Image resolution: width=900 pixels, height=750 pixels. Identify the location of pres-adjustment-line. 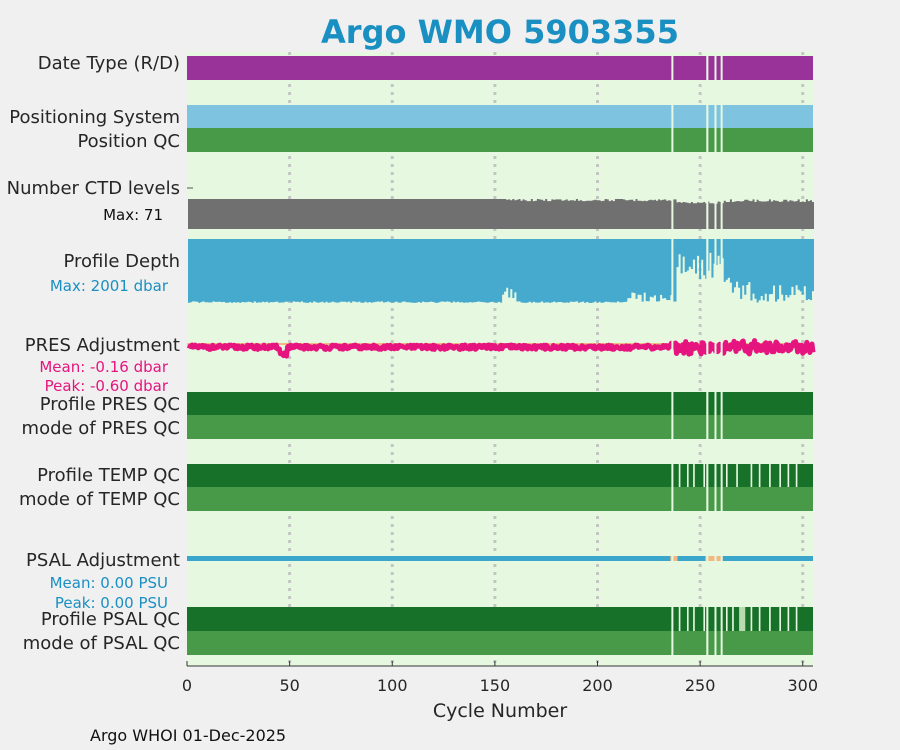
(501, 348).